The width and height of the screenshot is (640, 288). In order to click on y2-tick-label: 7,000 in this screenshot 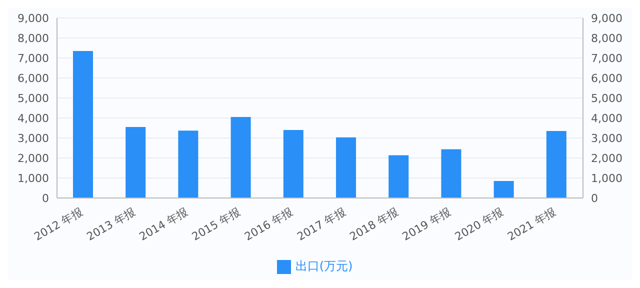, I will do `click(606, 58)`.